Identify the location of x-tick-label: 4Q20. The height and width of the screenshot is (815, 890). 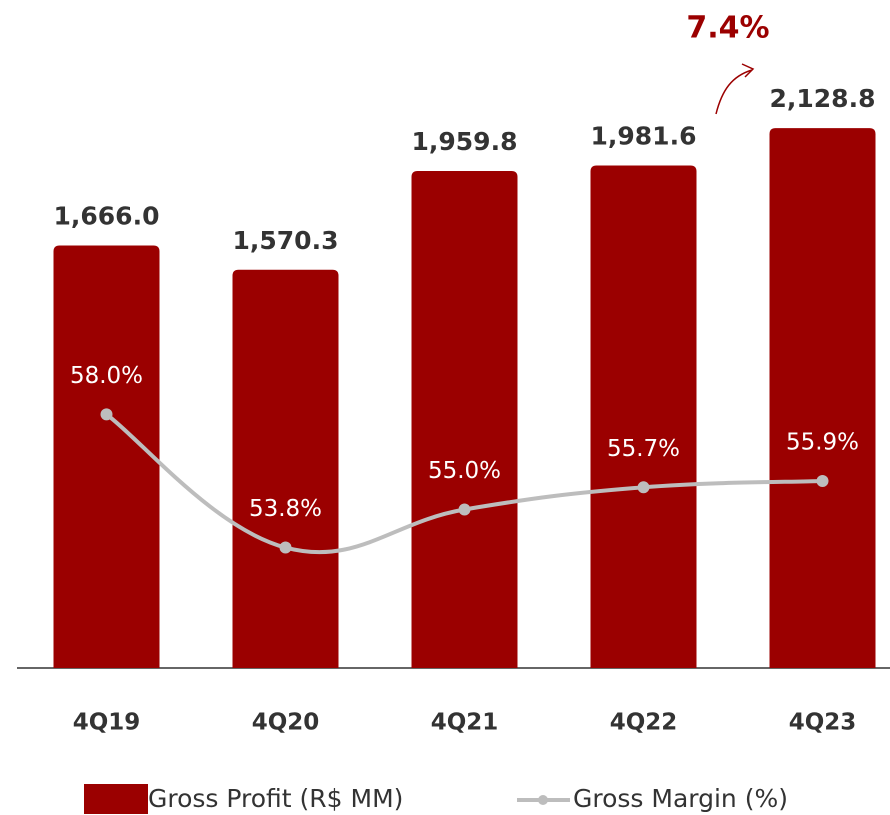
(286, 723).